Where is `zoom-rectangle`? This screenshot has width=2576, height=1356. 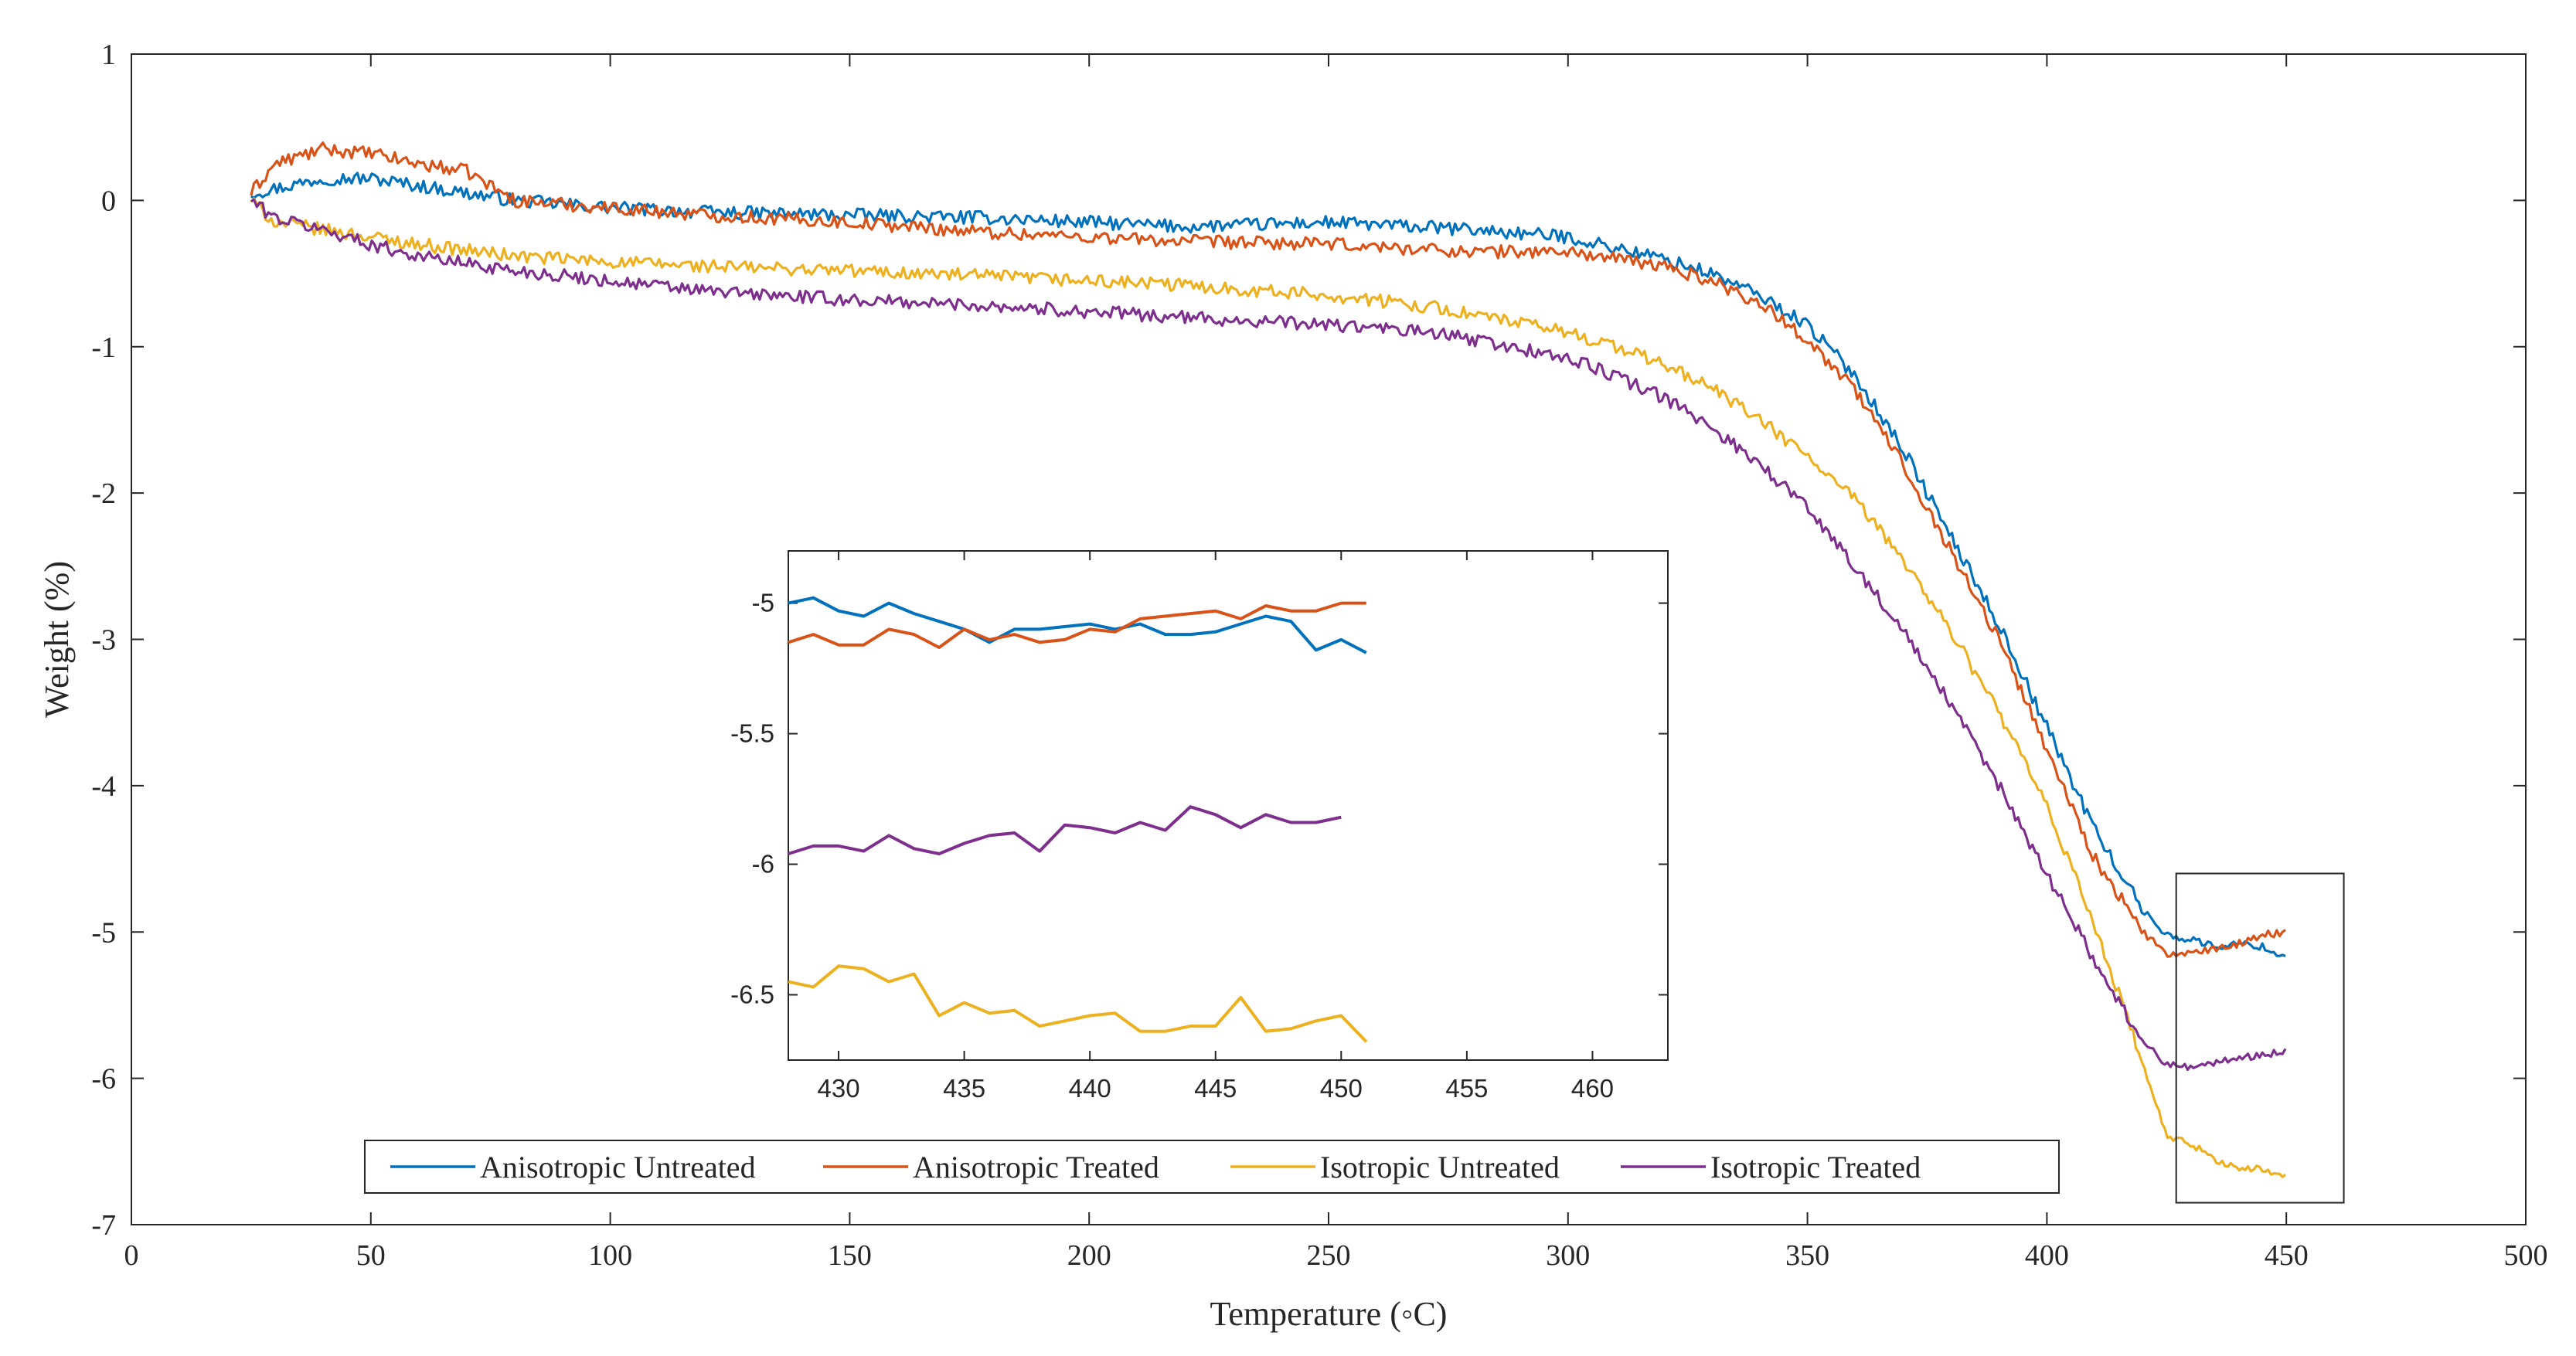 zoom-rectangle is located at coordinates (2260, 1038).